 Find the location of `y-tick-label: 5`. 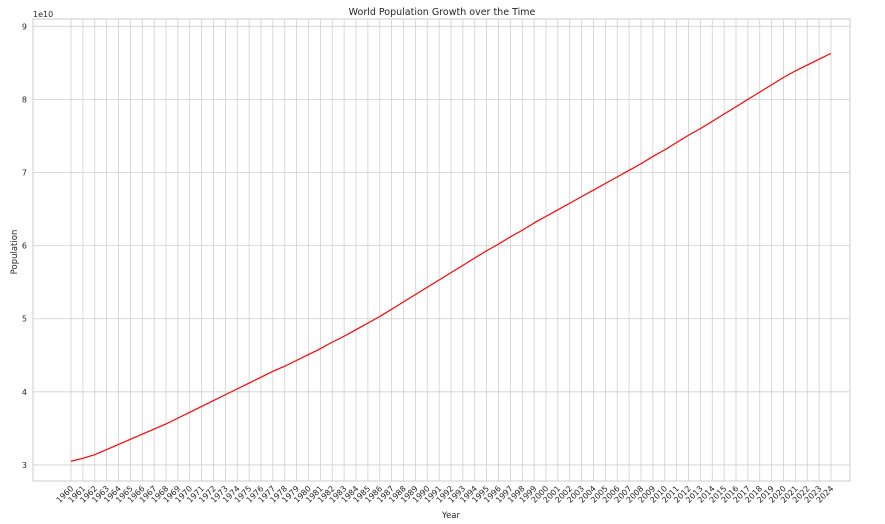

y-tick-label: 5 is located at coordinates (24, 319).